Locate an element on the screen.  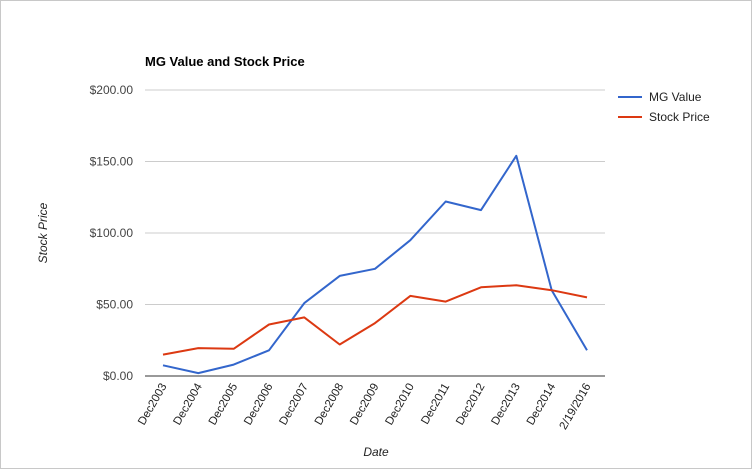
series-line-stock-price is located at coordinates (375, 320).